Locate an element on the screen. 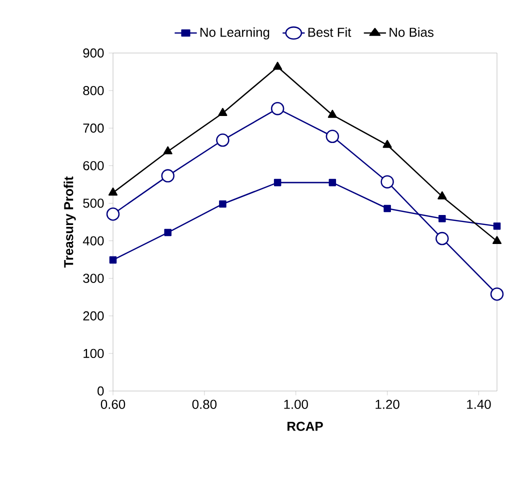 This screenshot has height=479, width=521. y-tick-label: 200 is located at coordinates (93, 315).